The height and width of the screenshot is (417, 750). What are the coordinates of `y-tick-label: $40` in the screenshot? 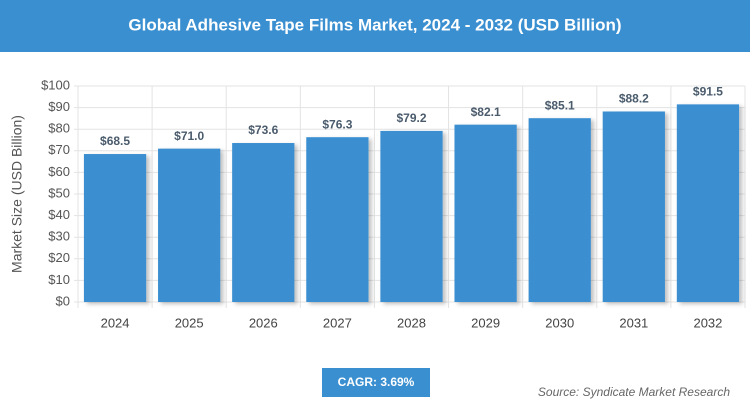 It's located at (59, 214).